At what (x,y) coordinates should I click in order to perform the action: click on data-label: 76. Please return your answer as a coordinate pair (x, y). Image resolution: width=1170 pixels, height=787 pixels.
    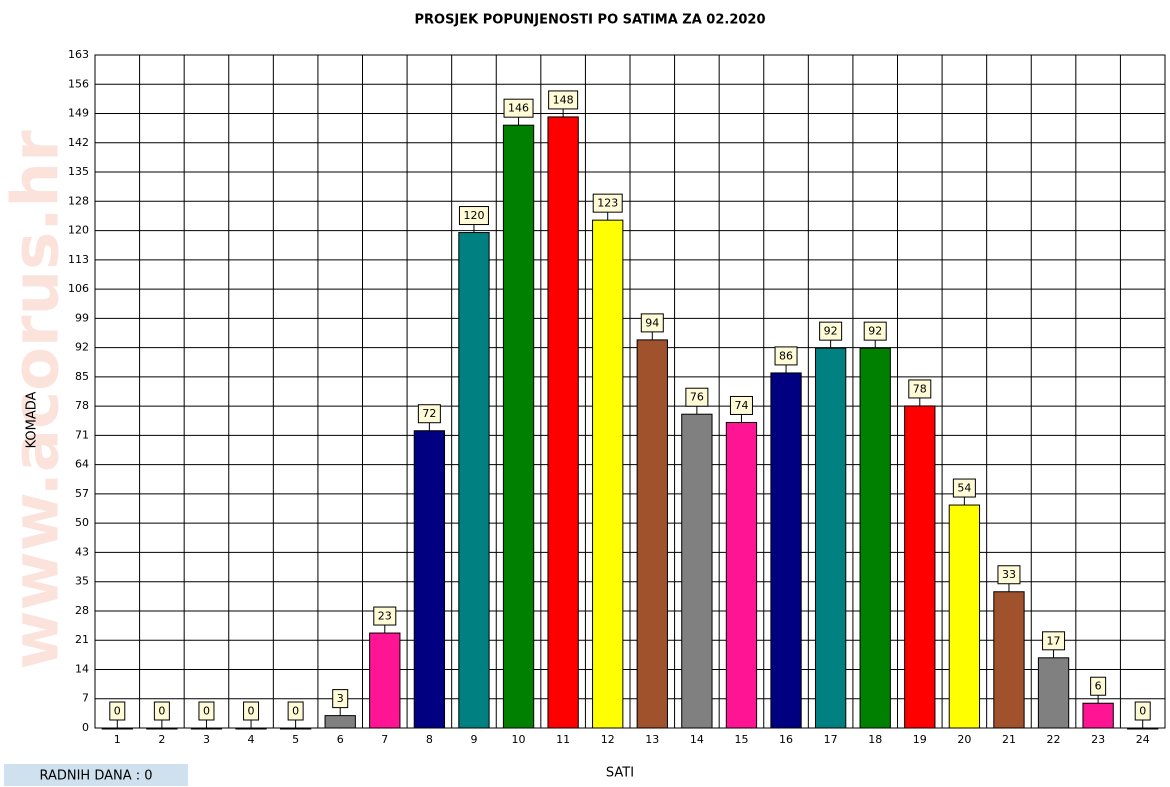
    Looking at the image, I should click on (697, 397).